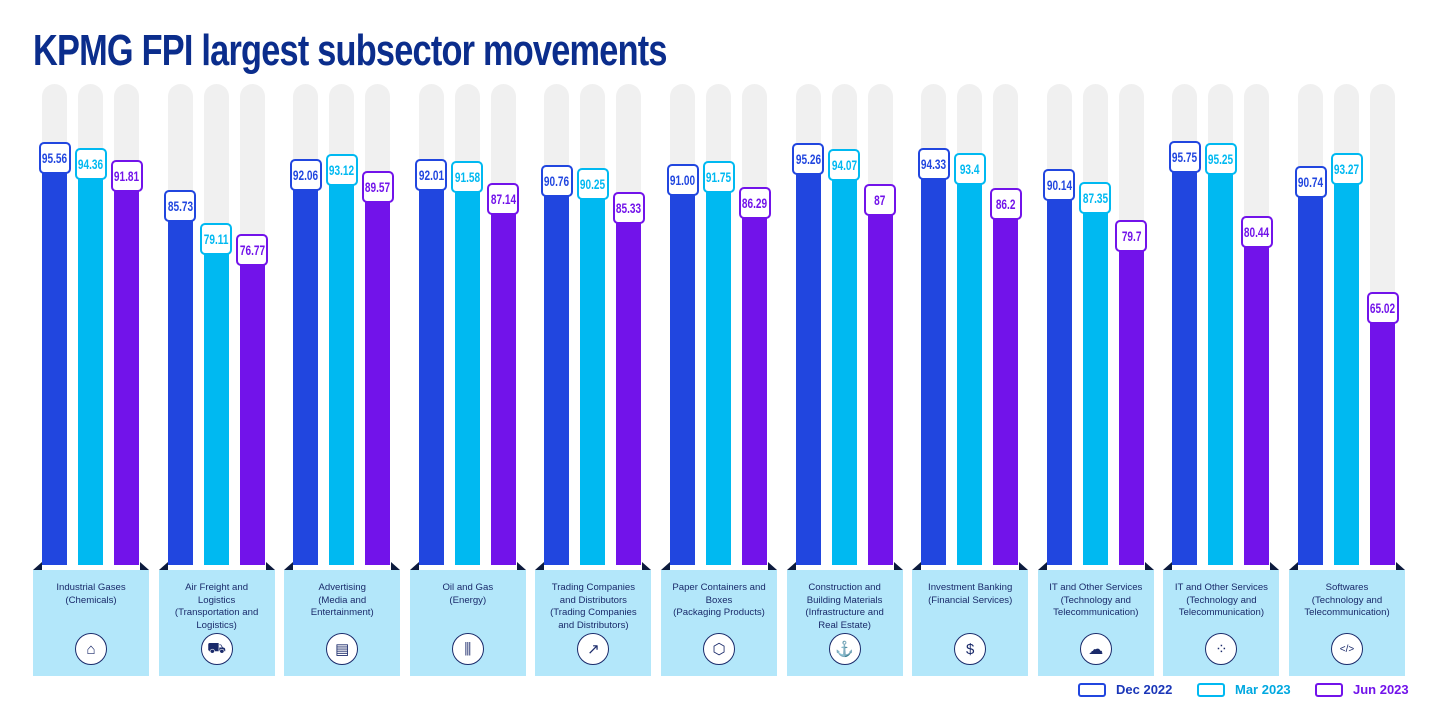 The image size is (1430, 709). Describe the element at coordinates (719, 587) in the screenshot. I see `category-label-line: Paper Containers and` at that location.